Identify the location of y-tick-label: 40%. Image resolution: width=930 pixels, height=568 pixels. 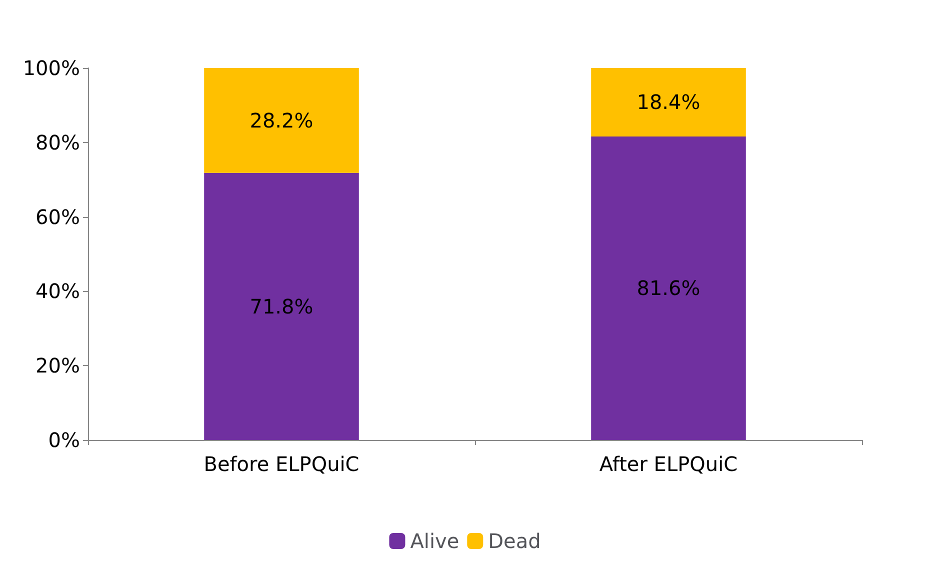
(58, 291).